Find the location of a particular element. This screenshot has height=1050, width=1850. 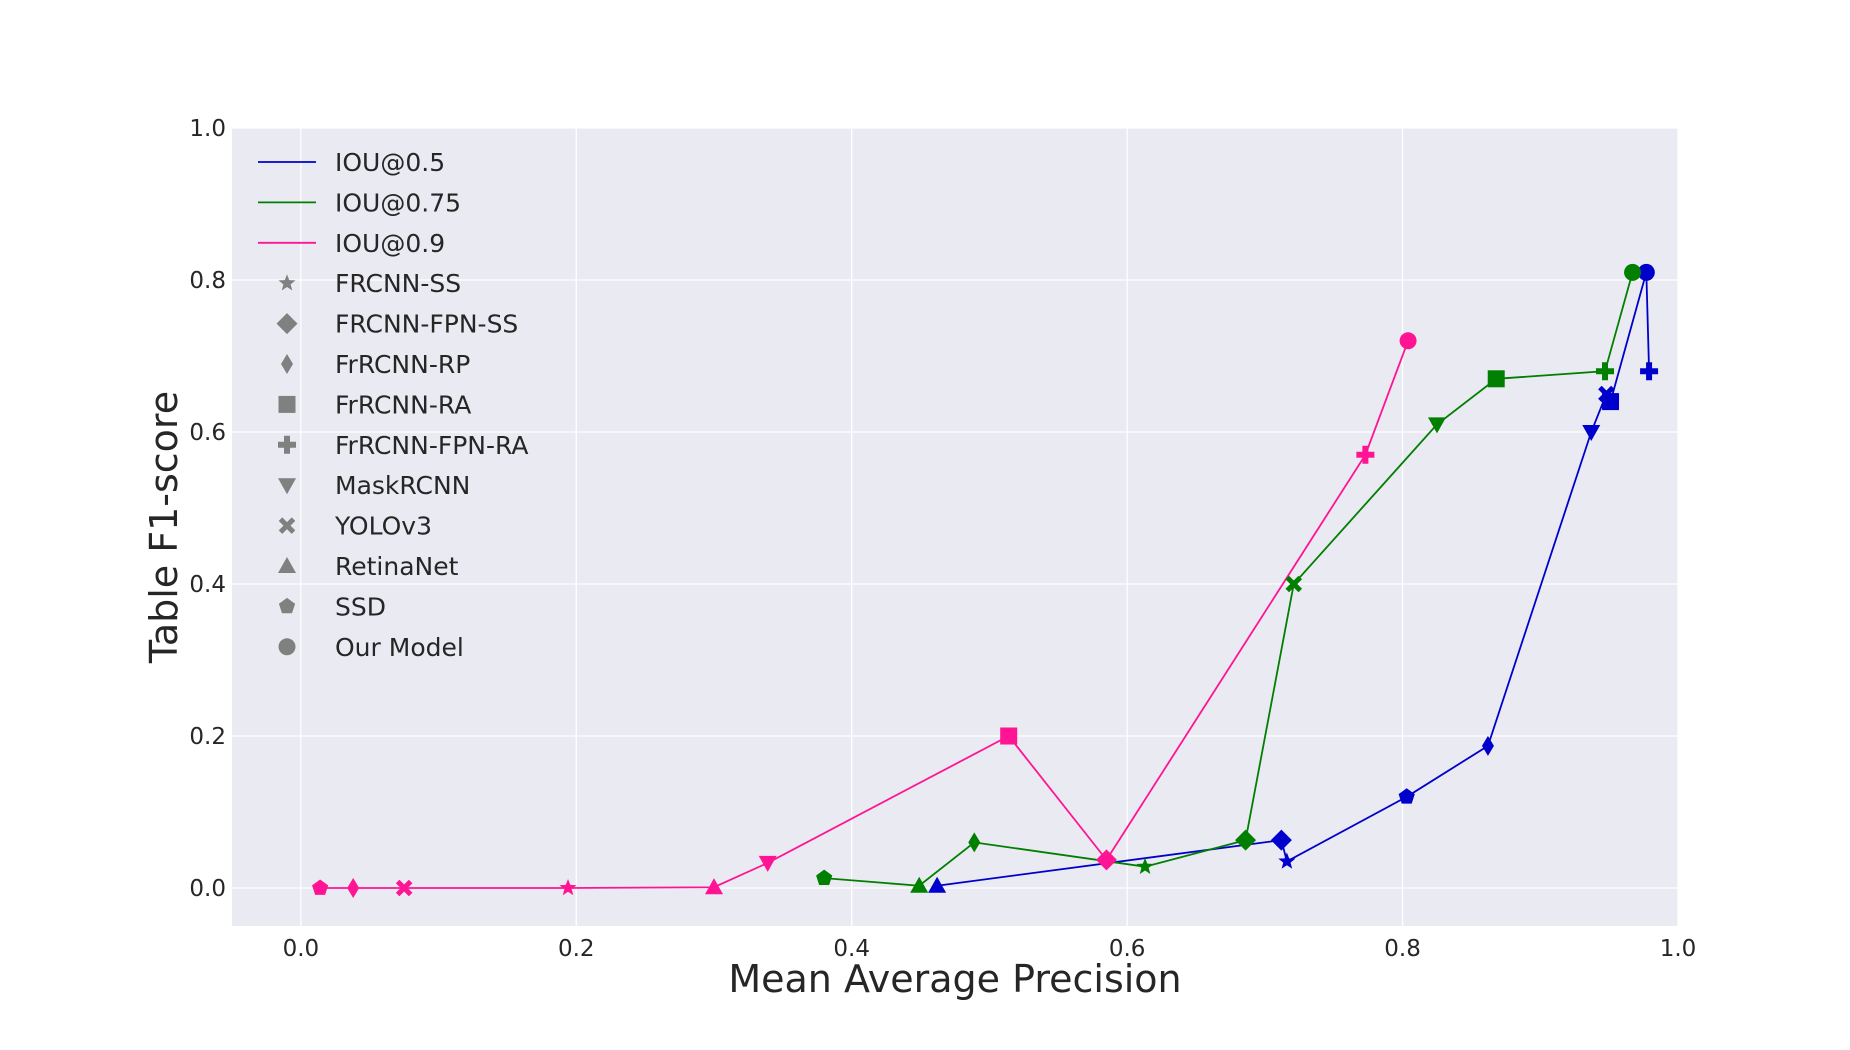

legend-label-frcnn-ss: FRCNN-SS is located at coordinates (398, 283).